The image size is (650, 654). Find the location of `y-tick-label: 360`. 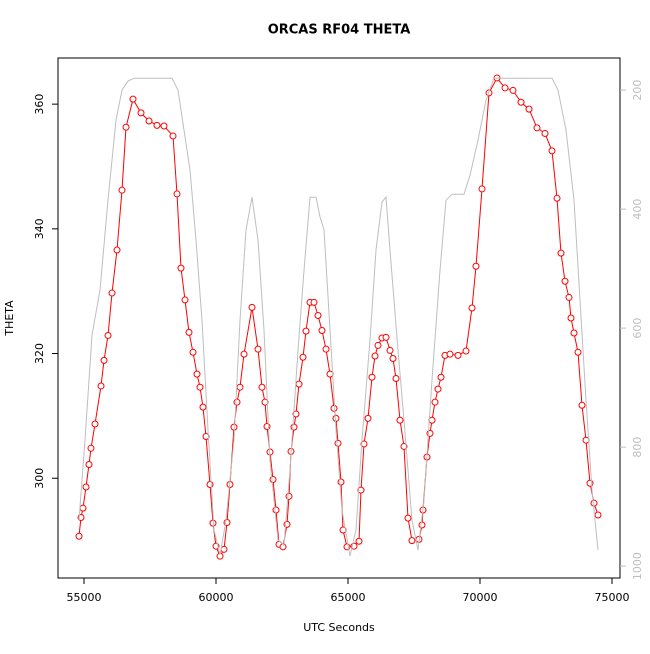

y-tick-label: 360 is located at coordinates (39, 104).